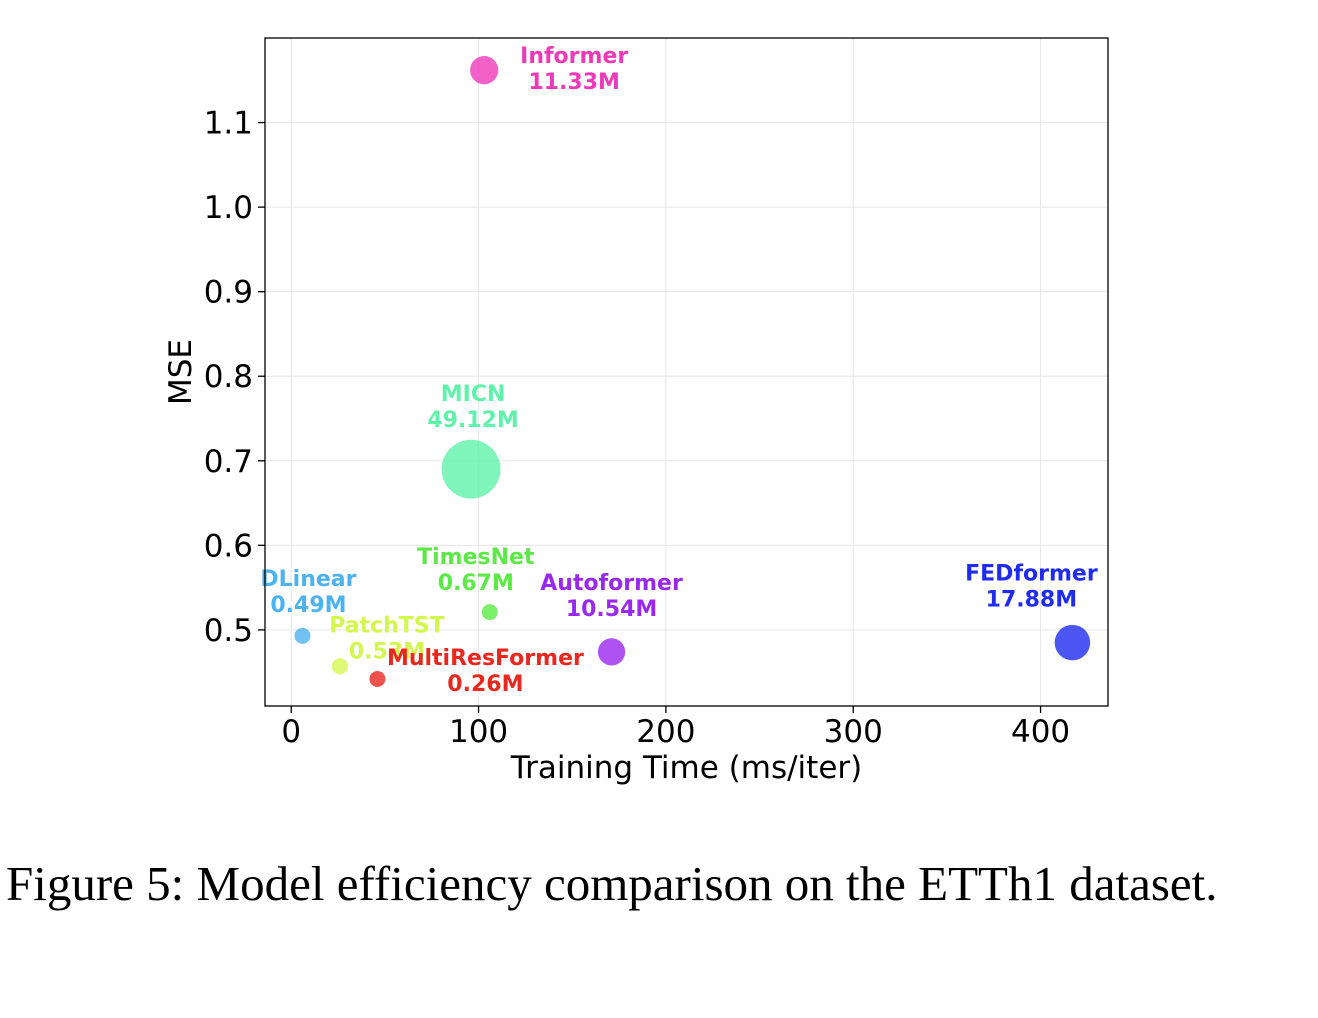  Describe the element at coordinates (228, 631) in the screenshot. I see `y-tick-label: 0.5` at that location.